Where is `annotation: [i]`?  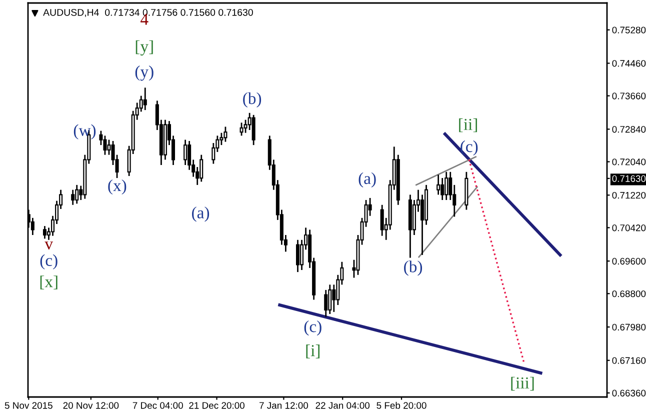 annotation: [i] is located at coordinates (313, 351).